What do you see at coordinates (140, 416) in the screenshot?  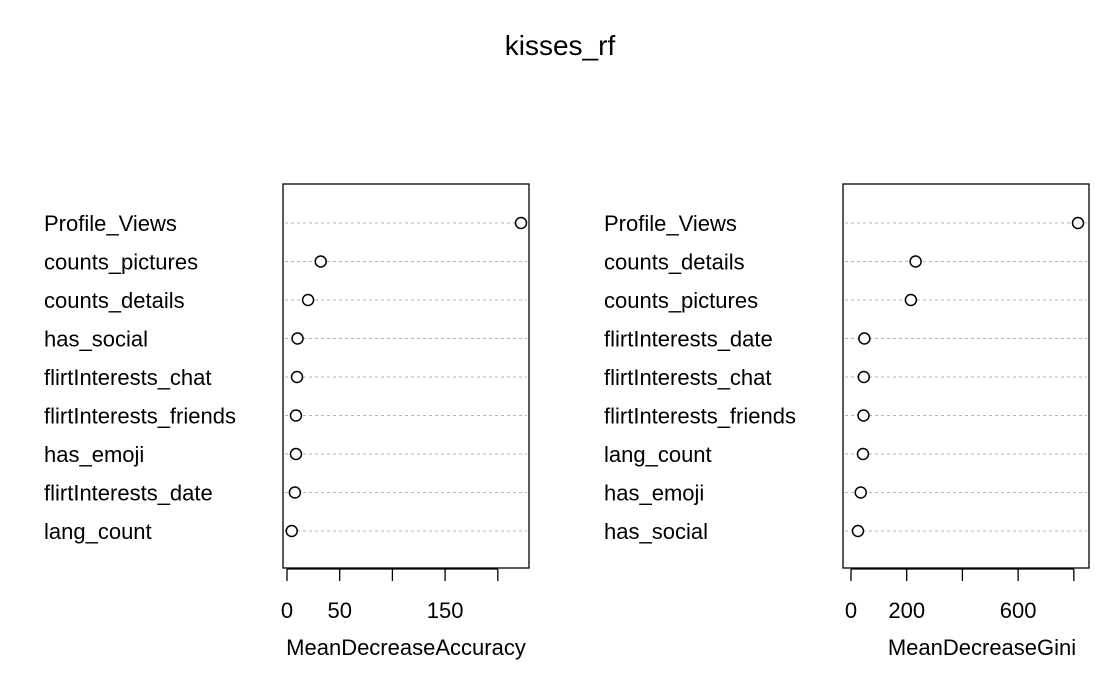 I see `accuracy-row-label: flirtInterests_friends` at bounding box center [140, 416].